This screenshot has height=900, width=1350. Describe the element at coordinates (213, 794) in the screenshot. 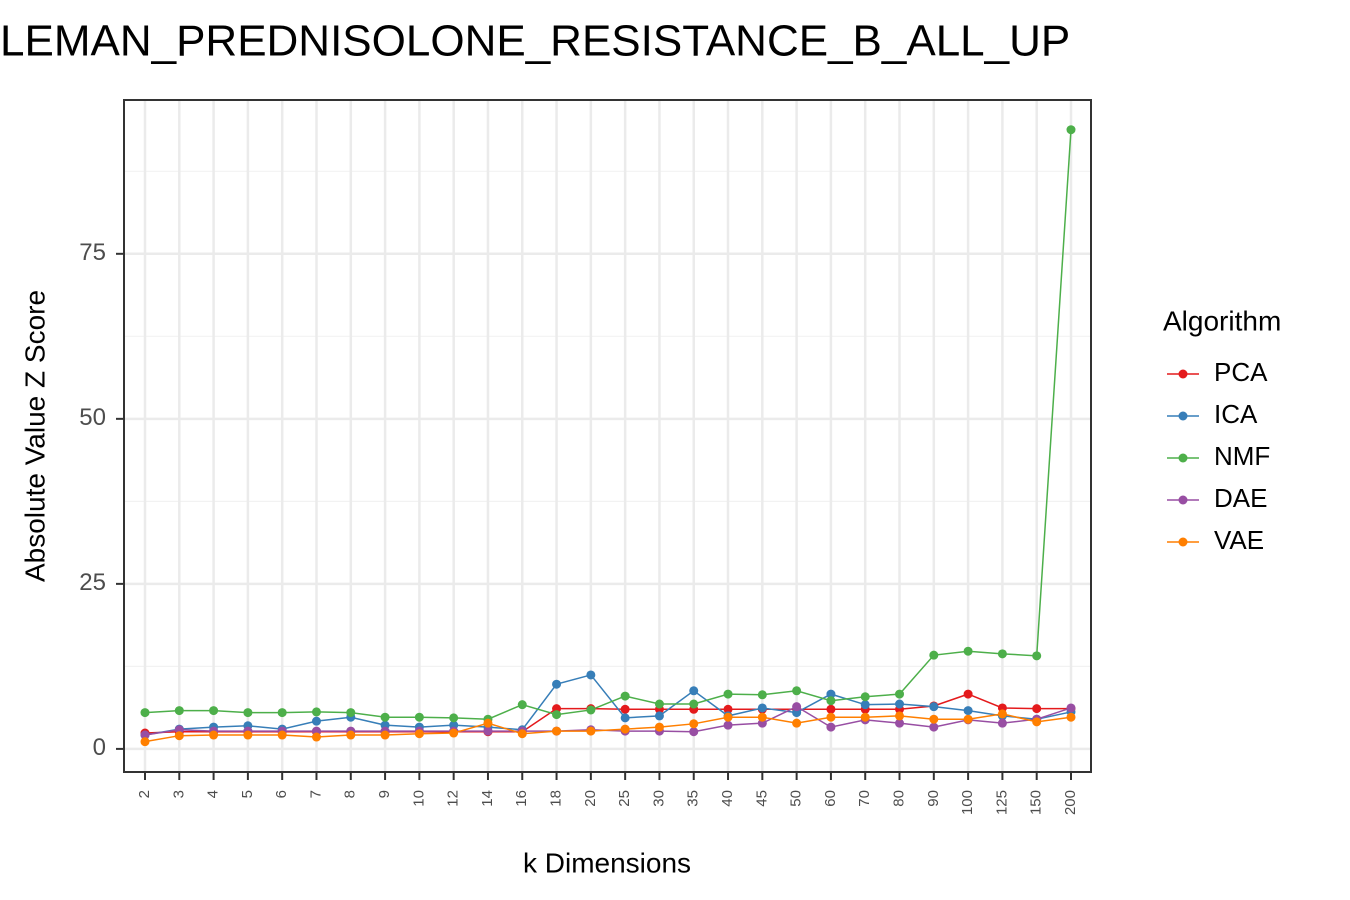

I see `x-tick-label: 4` at that location.